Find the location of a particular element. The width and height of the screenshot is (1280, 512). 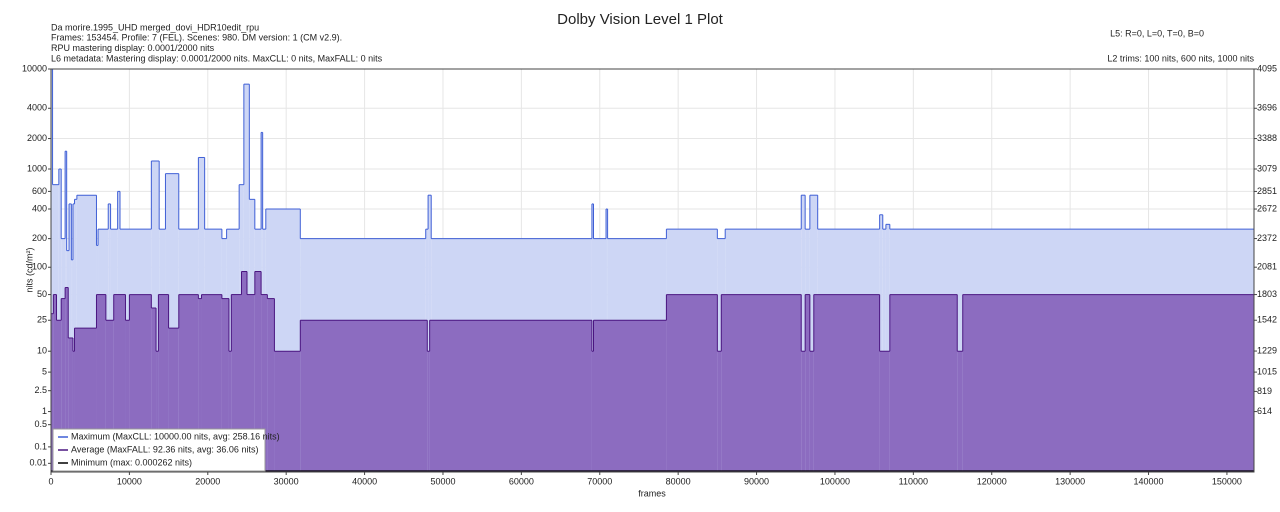

y-tick-label: 25 is located at coordinates (42, 320).